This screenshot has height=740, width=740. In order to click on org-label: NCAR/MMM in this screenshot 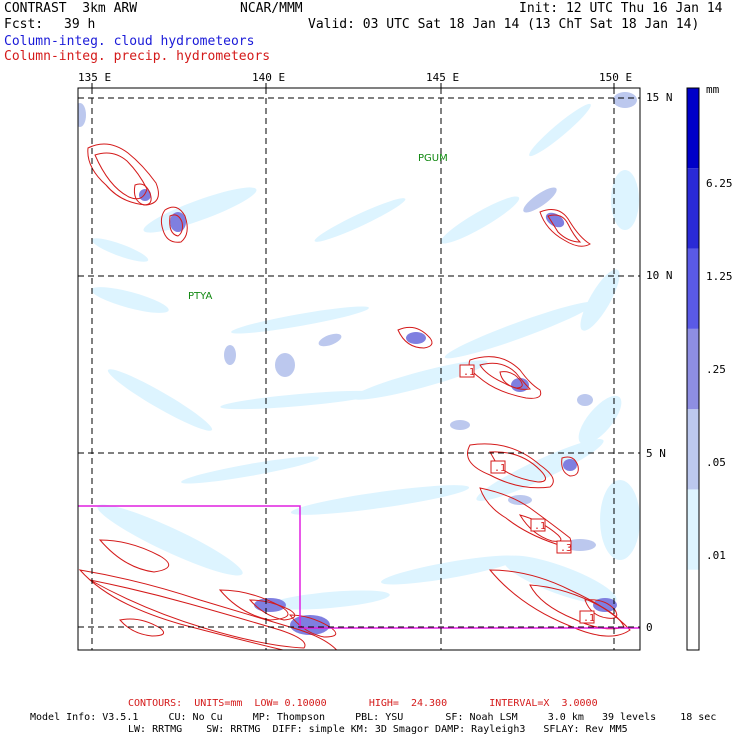, I will do `click(271, 8)`.